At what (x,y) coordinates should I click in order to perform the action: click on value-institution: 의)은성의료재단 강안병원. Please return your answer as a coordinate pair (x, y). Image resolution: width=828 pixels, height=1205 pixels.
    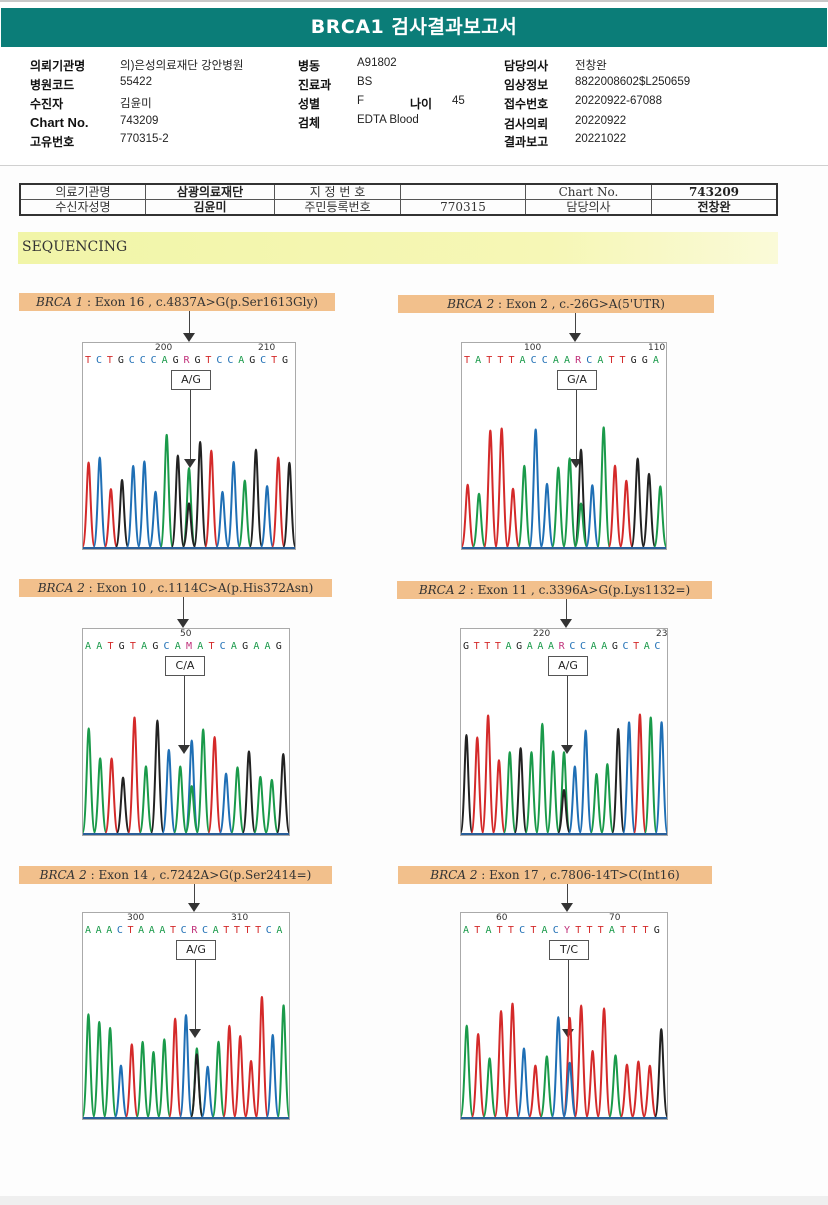
    Looking at the image, I should click on (182, 66).